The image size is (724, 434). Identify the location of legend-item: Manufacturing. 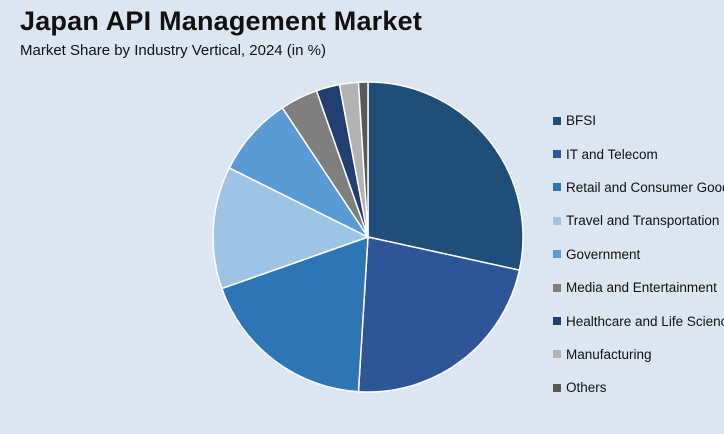
(638, 354).